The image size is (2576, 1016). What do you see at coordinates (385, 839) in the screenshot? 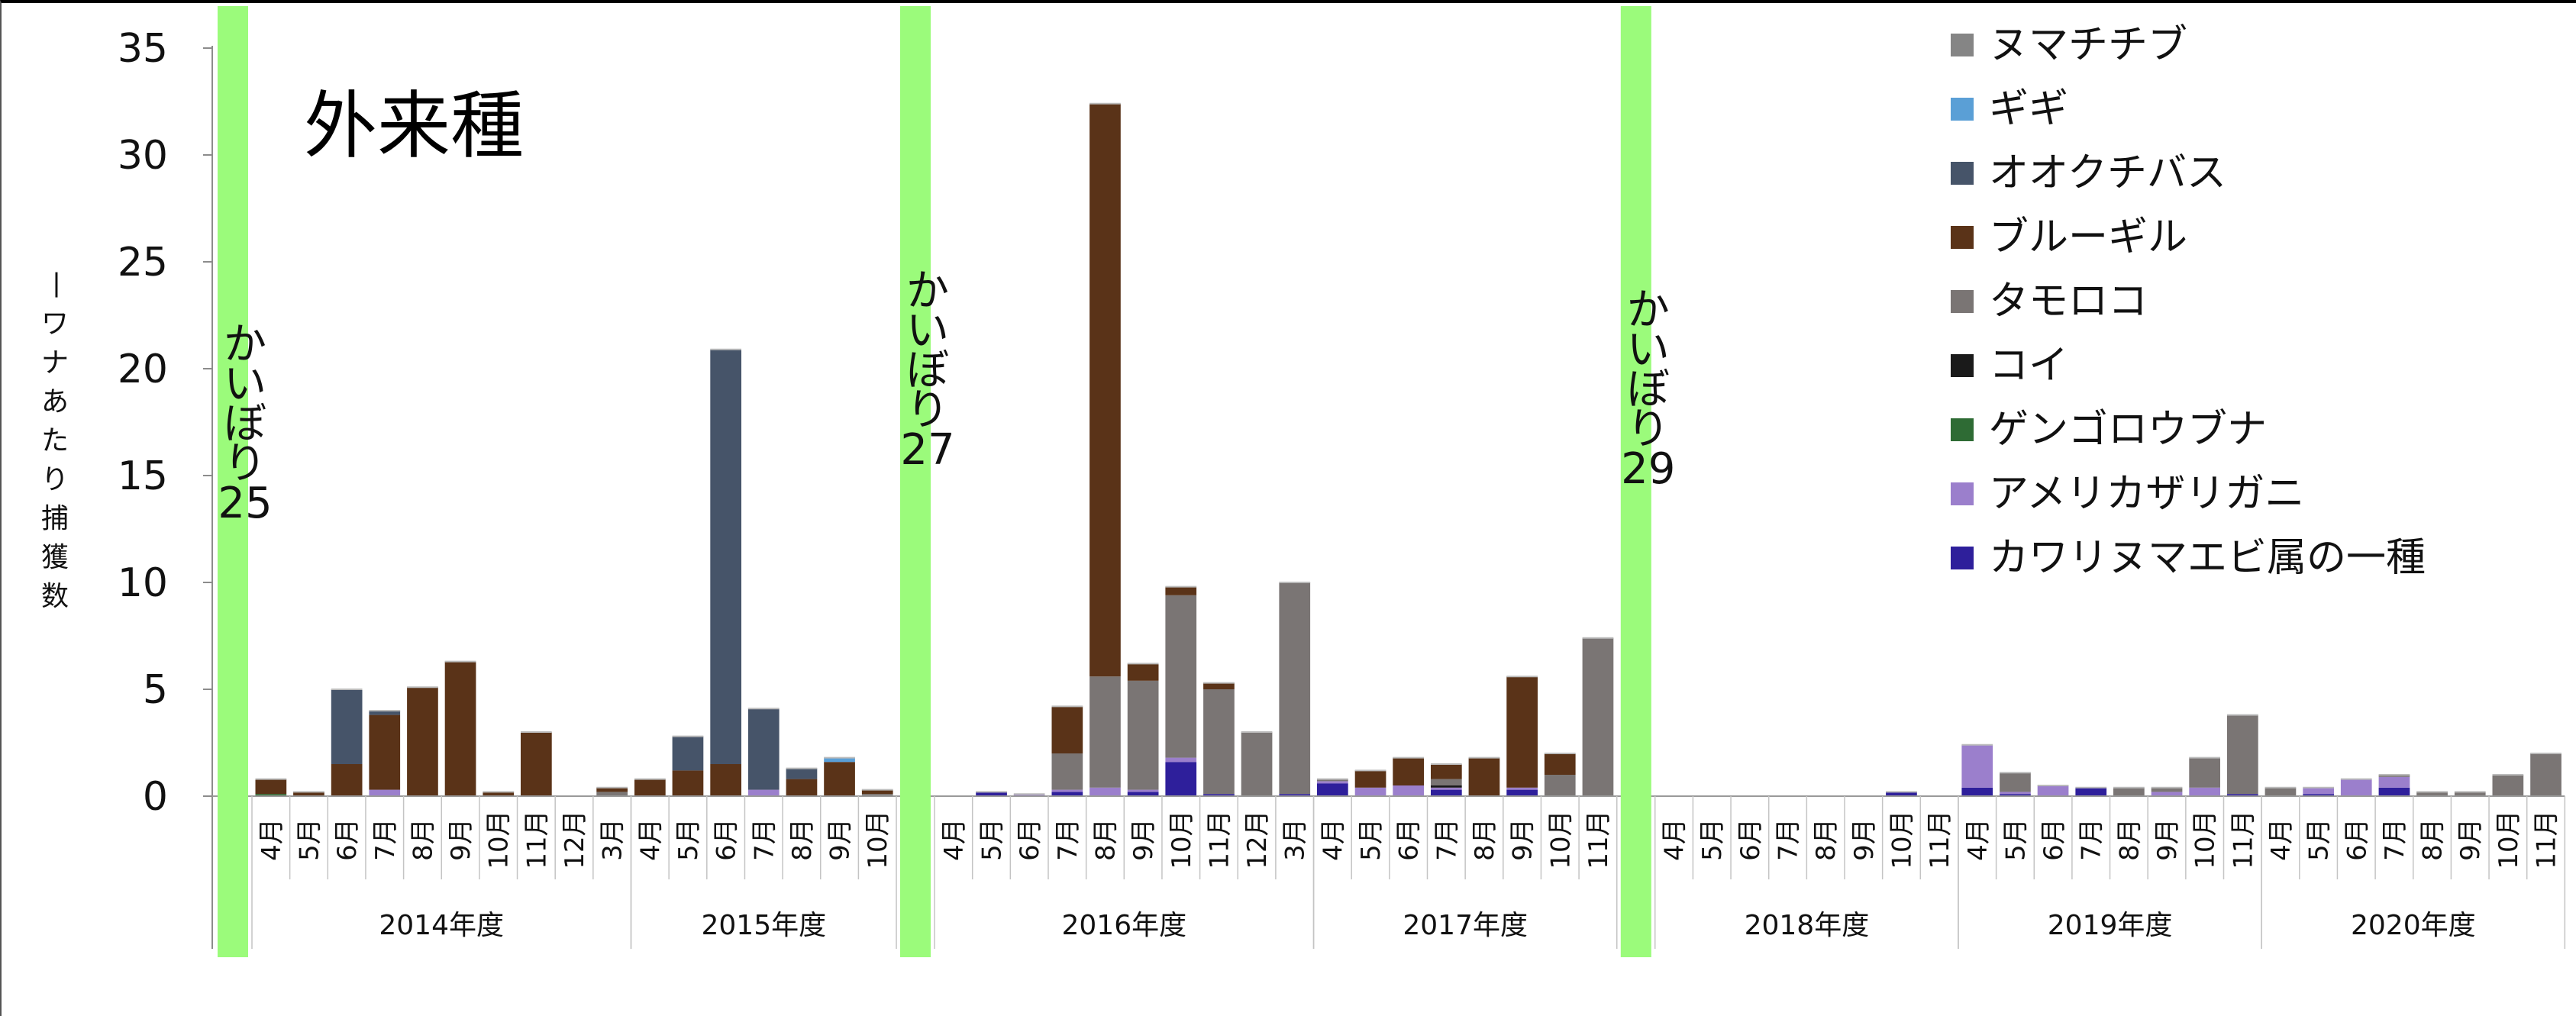
I see `x-tick-3: 7月` at bounding box center [385, 839].